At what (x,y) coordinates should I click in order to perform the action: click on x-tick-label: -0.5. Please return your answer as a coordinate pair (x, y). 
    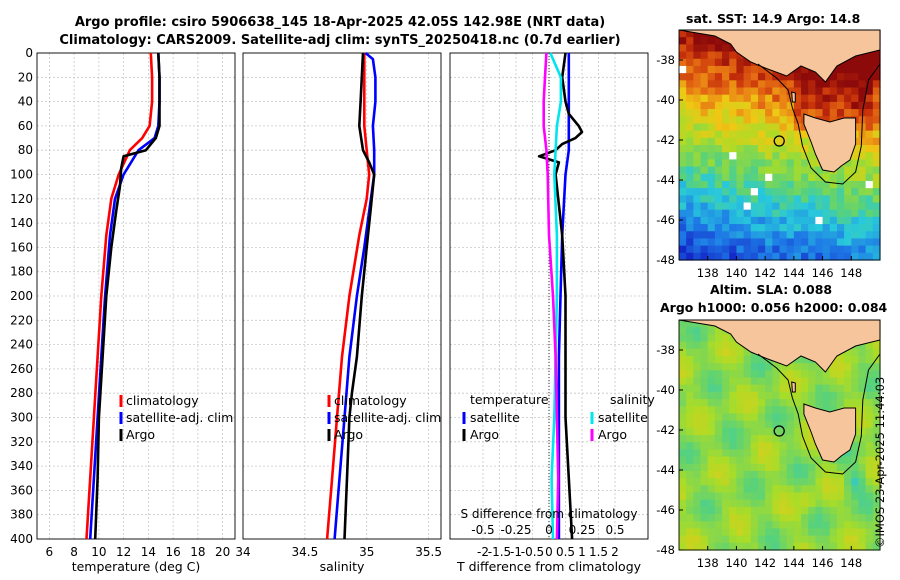
    Looking at the image, I should click on (532, 552).